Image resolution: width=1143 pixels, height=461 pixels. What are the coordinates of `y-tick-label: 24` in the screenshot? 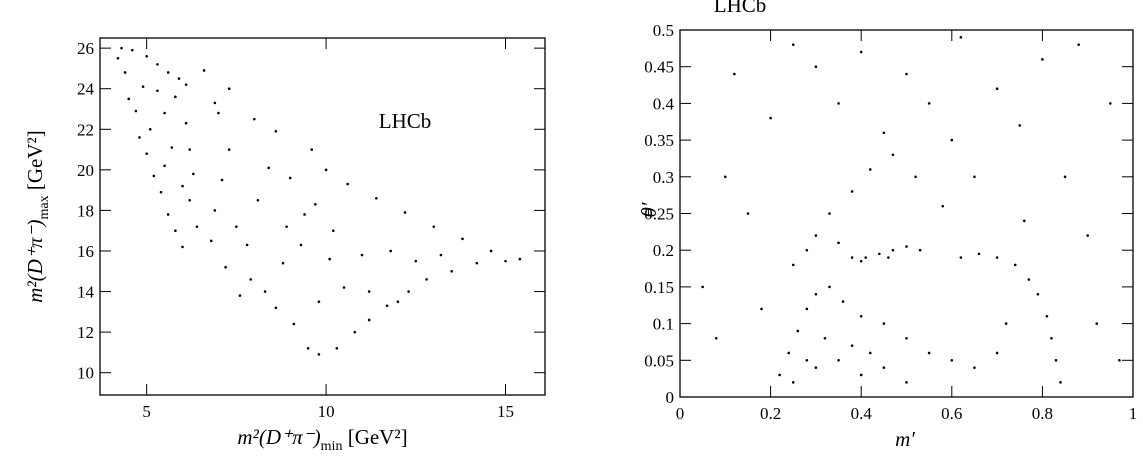 It's located at (86, 89).